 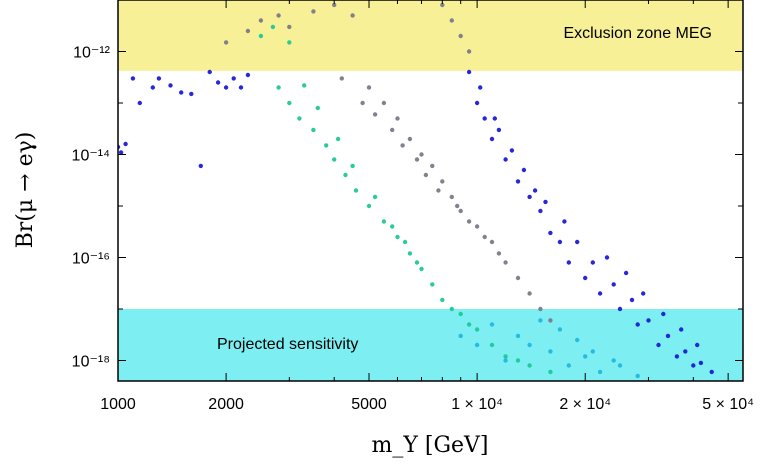 What do you see at coordinates (25, 190) in the screenshot?
I see `y-axis-label: Br(μ → eγ)` at bounding box center [25, 190].